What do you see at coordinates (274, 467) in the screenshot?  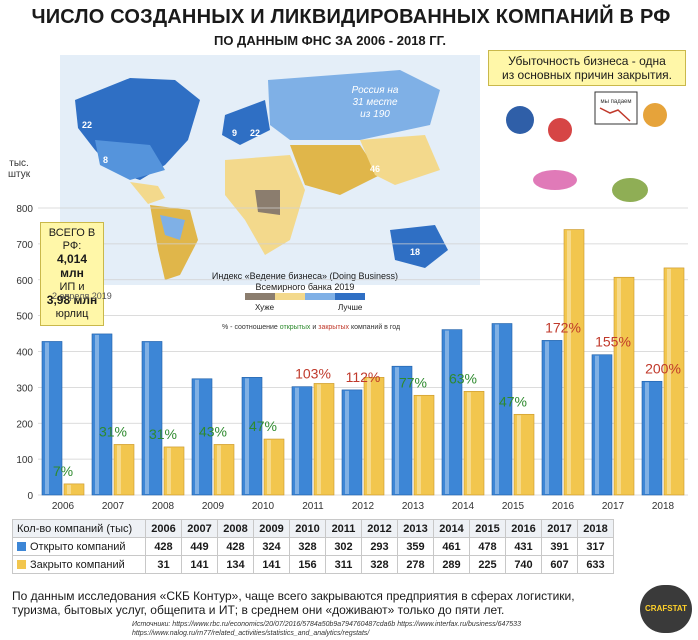 I see `bar-closed-2010` at bounding box center [274, 467].